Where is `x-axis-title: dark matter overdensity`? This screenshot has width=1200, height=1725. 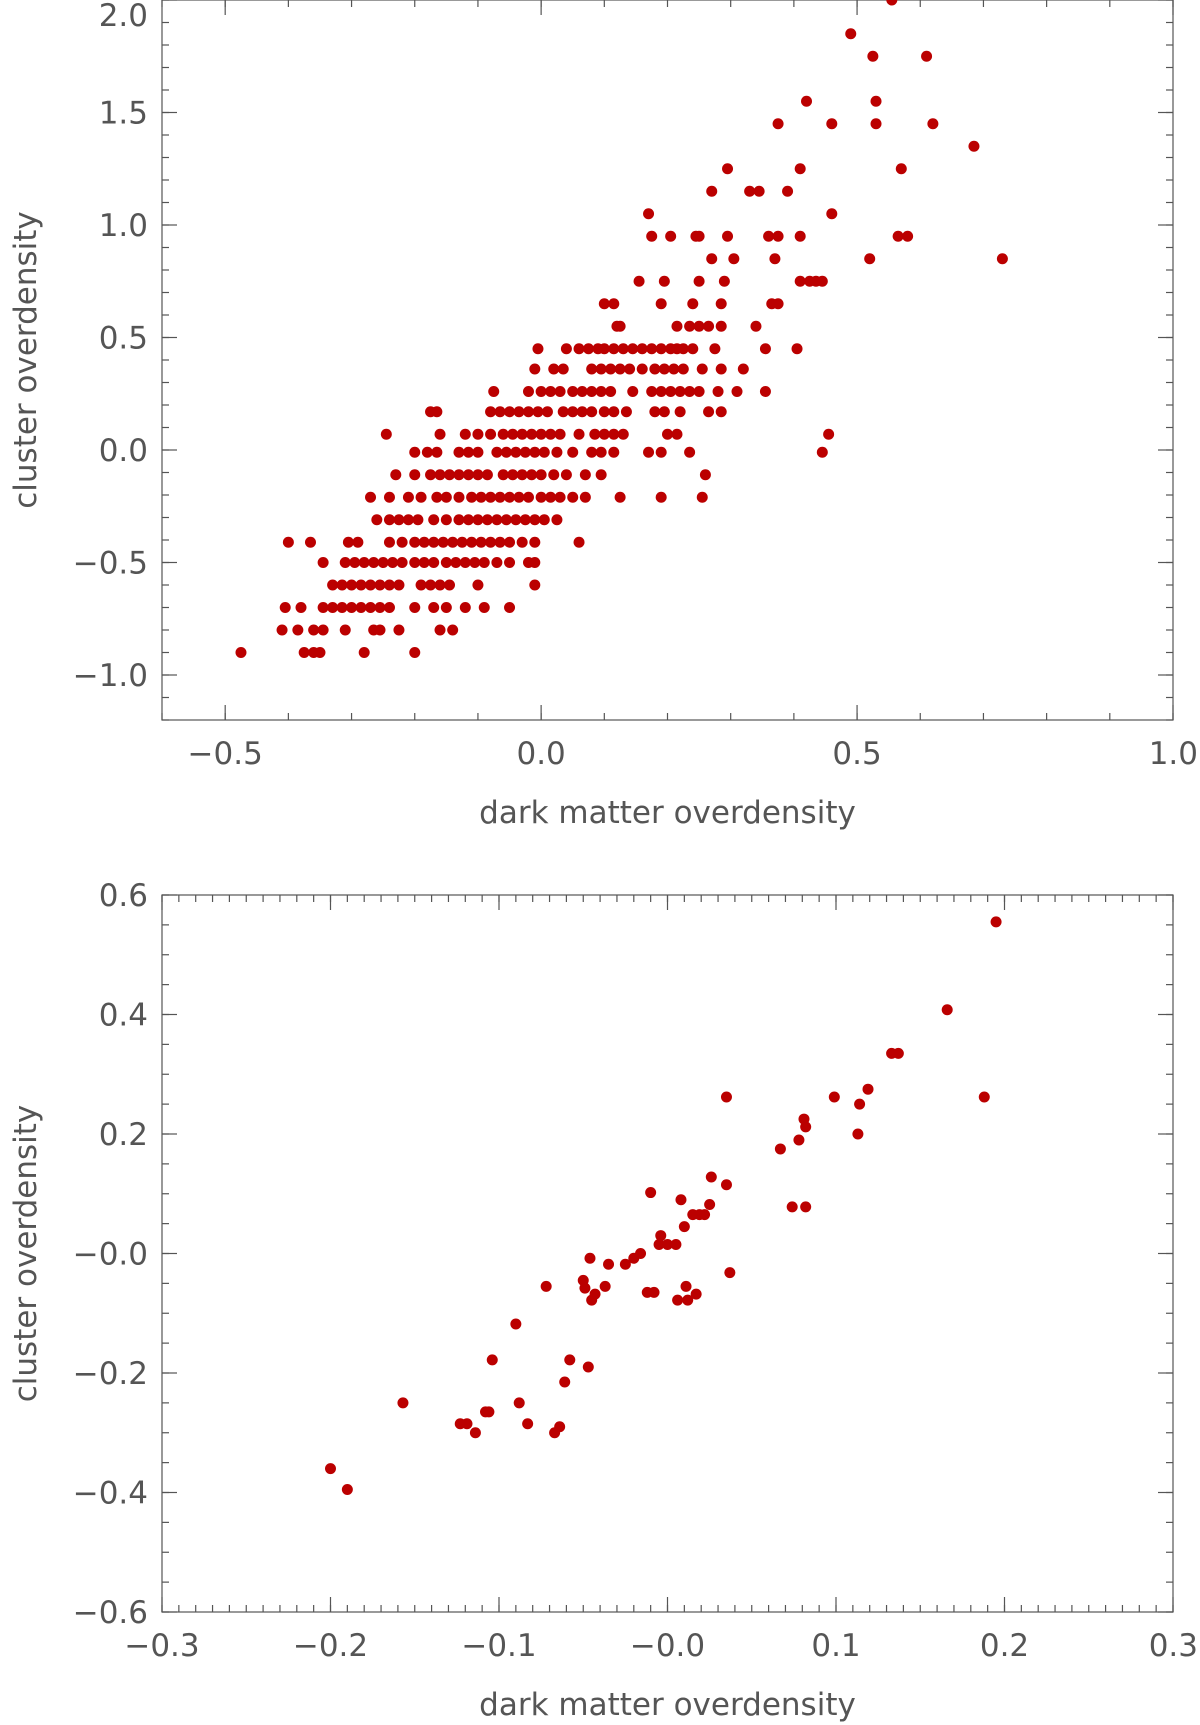 x-axis-title: dark matter overdensity is located at coordinates (667, 813).